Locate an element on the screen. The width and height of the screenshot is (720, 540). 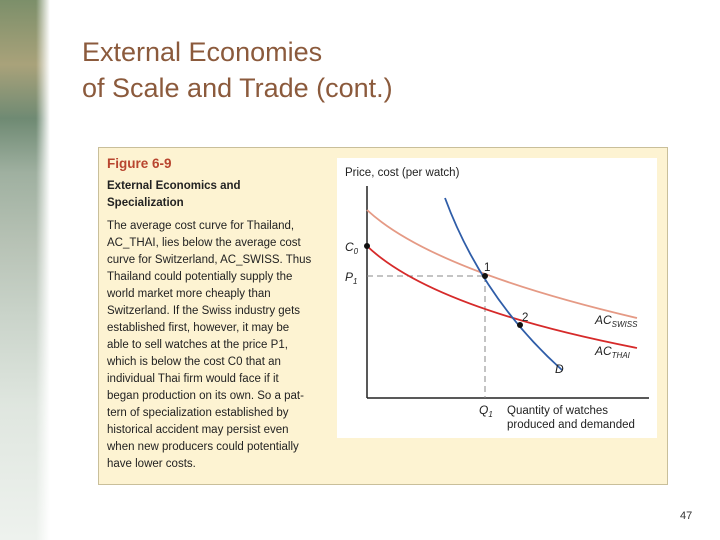
q1-label: Q1 is located at coordinates (486, 411).